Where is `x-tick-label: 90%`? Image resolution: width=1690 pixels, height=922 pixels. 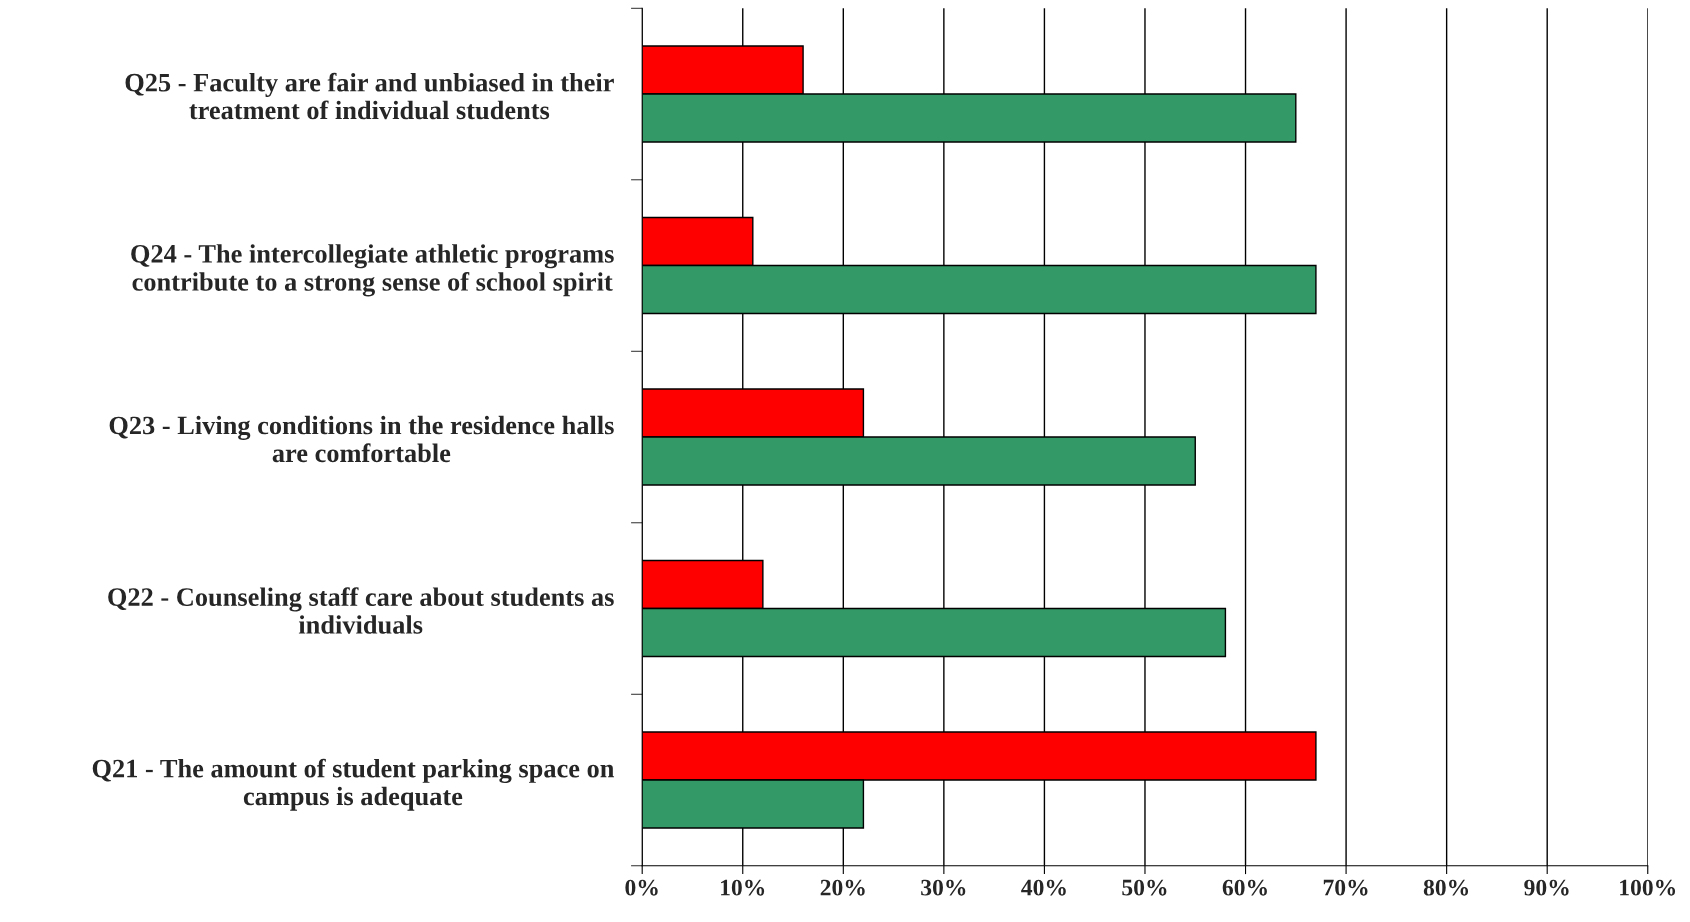
x-tick-label: 90% is located at coordinates (1546, 887).